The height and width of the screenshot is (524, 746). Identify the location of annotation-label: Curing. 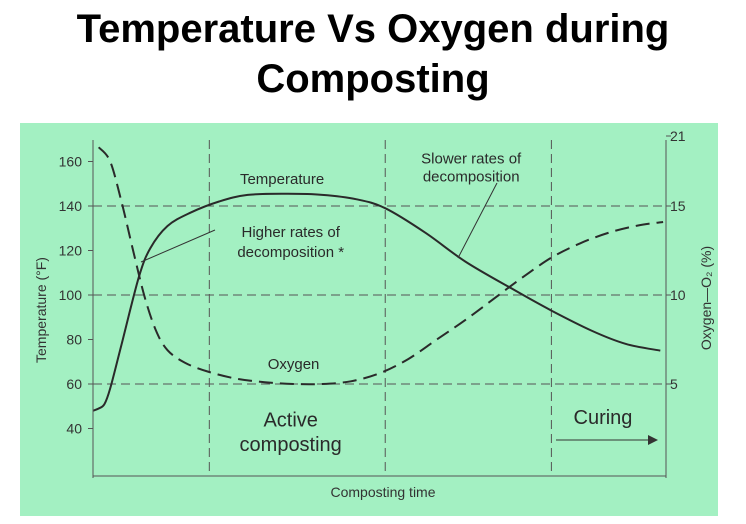
(603, 418).